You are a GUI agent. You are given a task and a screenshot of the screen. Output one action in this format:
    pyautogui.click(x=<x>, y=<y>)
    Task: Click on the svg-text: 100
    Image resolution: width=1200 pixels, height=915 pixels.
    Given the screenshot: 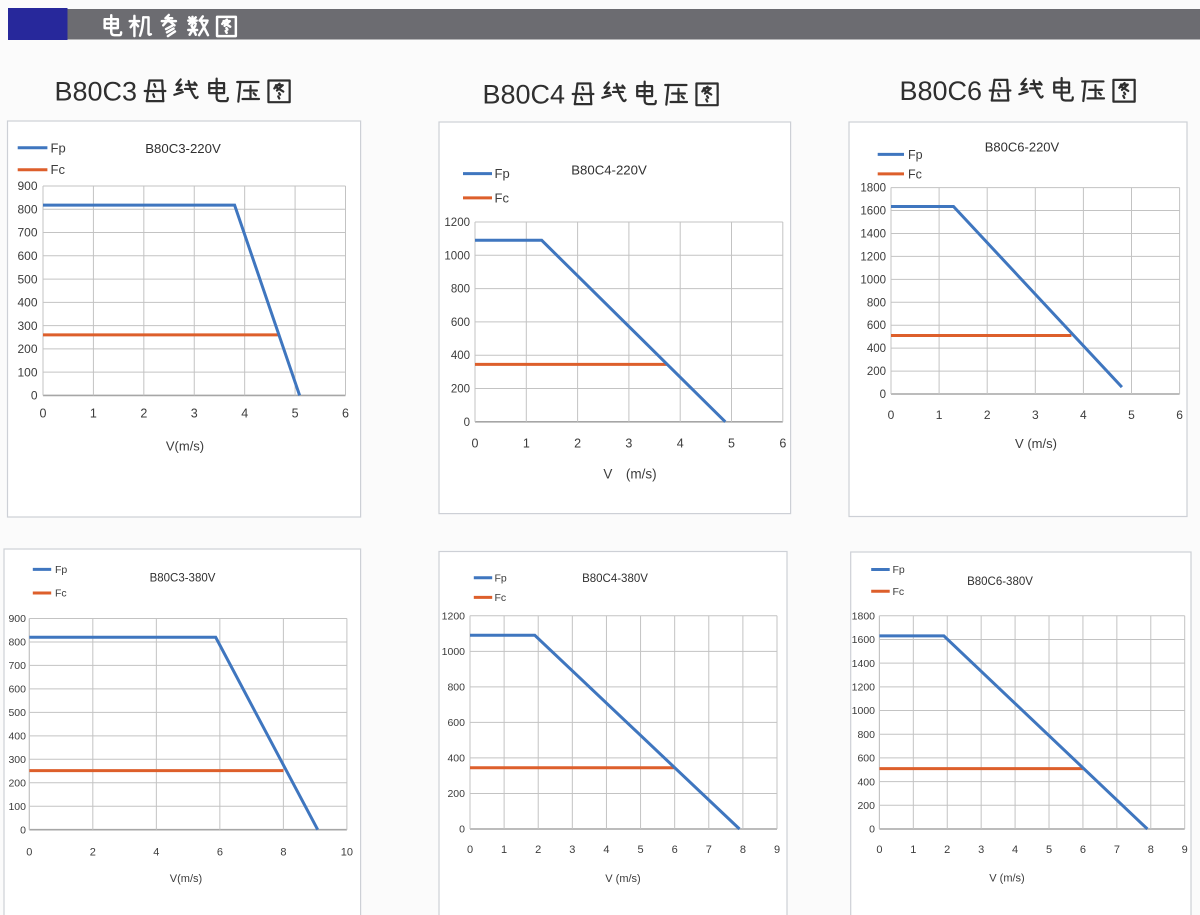 What is the action you would take?
    pyautogui.click(x=17, y=807)
    